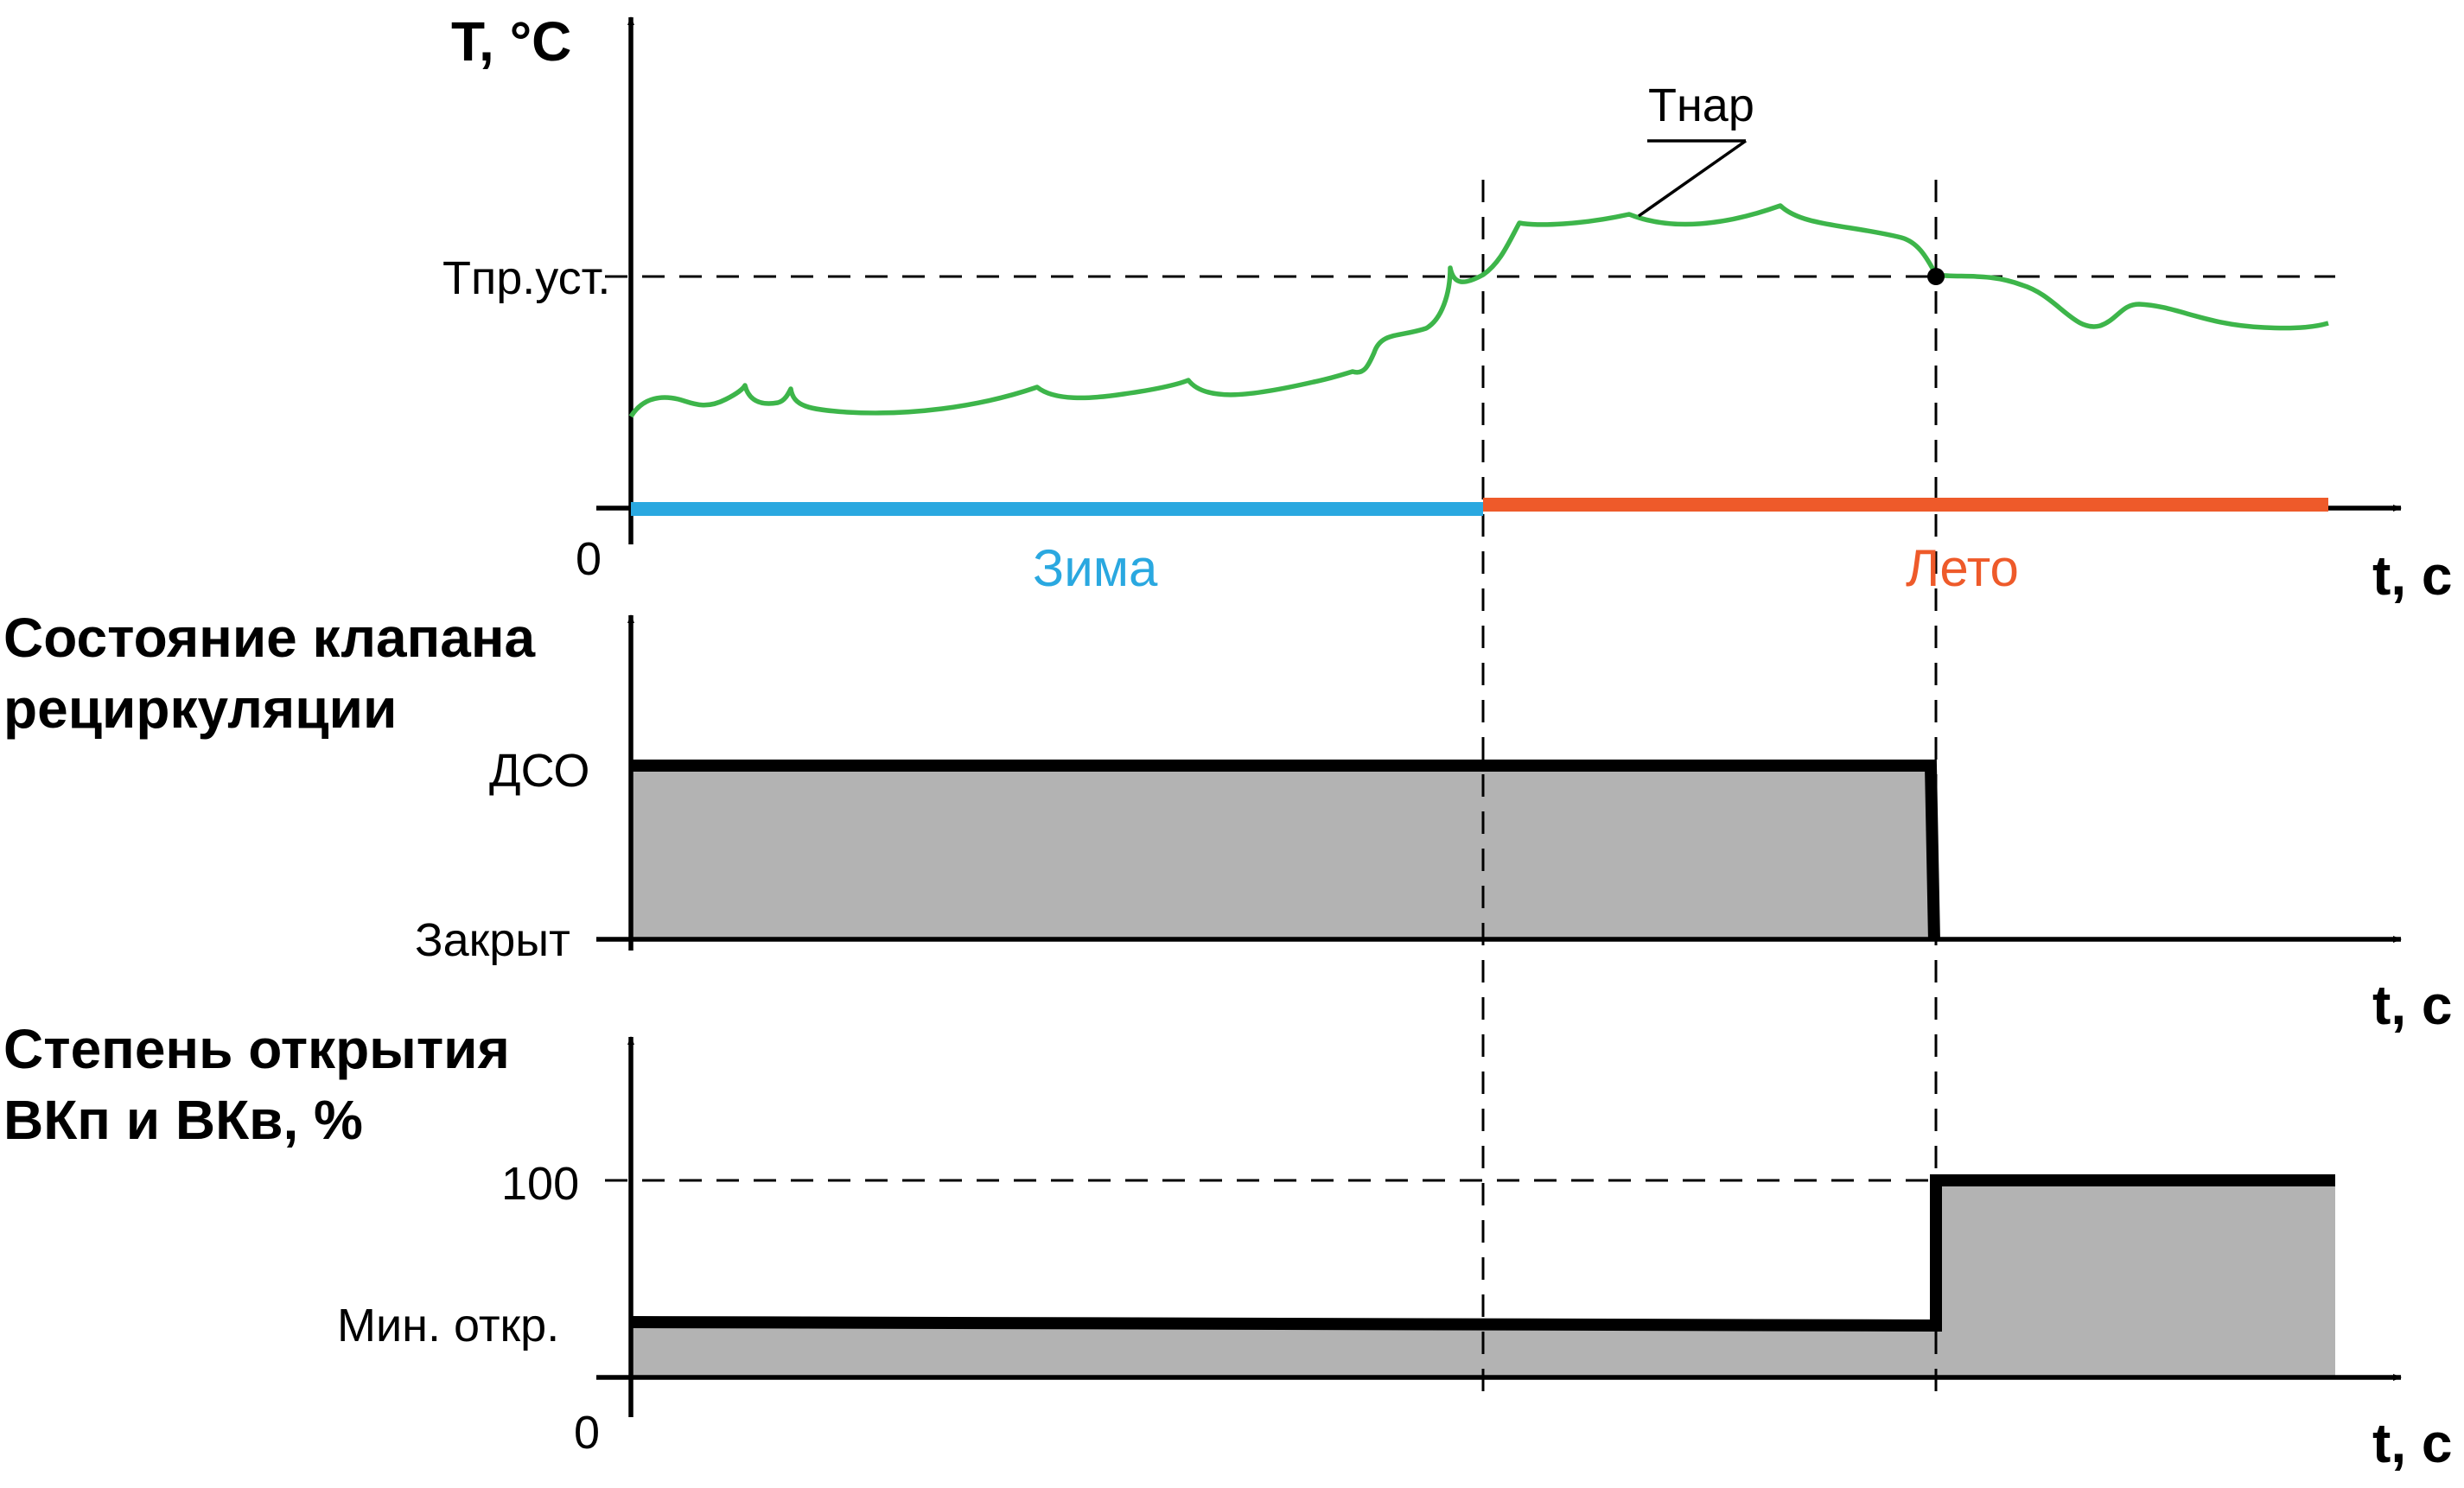 The width and height of the screenshot is (2464, 1488). What do you see at coordinates (1478, 310) in the screenshot?
I see `outdoor-temperature-curve` at bounding box center [1478, 310].